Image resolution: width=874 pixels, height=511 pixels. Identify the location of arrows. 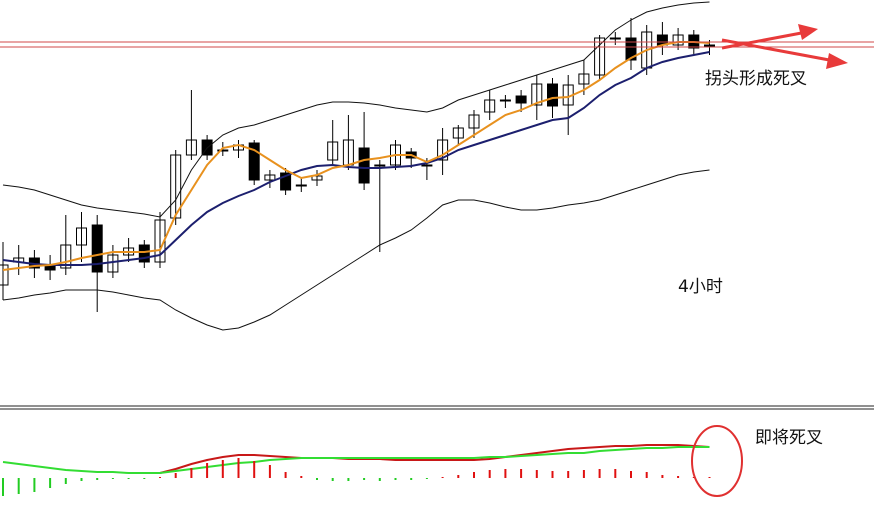
(784, 46).